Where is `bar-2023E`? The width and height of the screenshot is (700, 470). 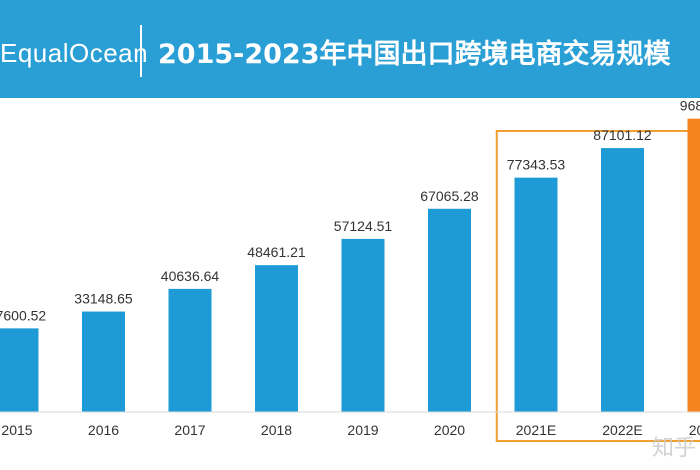 bar-2023E is located at coordinates (693, 265).